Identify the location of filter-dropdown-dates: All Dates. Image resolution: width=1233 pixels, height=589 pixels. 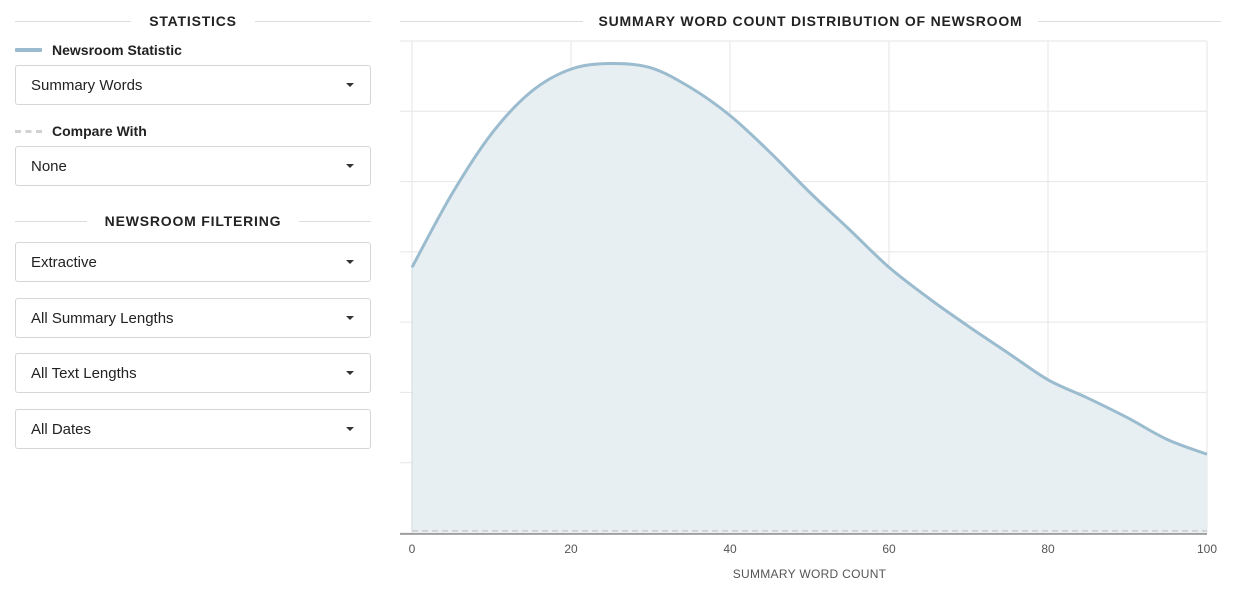
(193, 429).